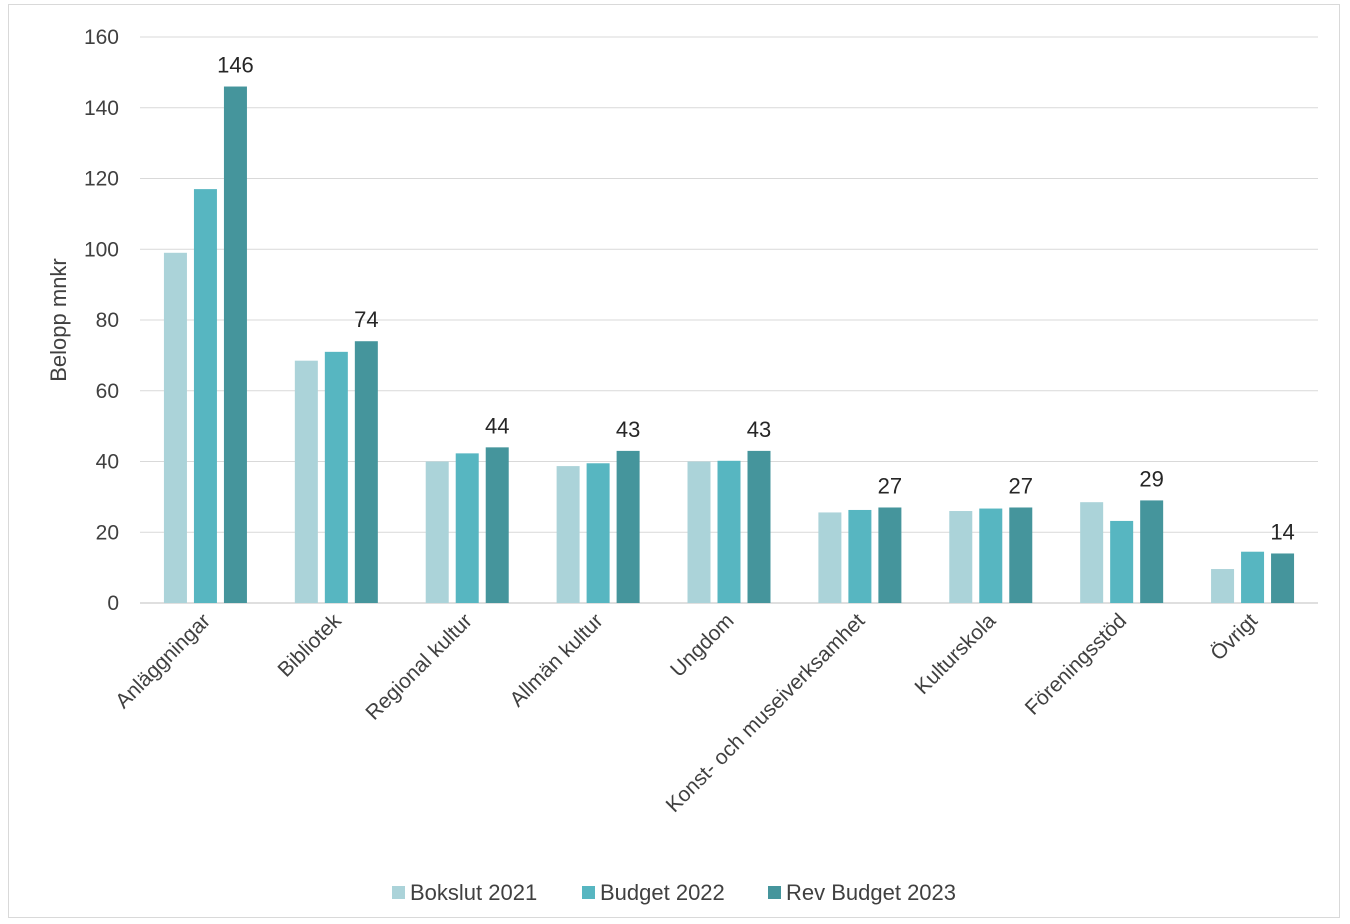 The image size is (1350, 924). I want to click on y-tick-label: 40, so click(107, 462).